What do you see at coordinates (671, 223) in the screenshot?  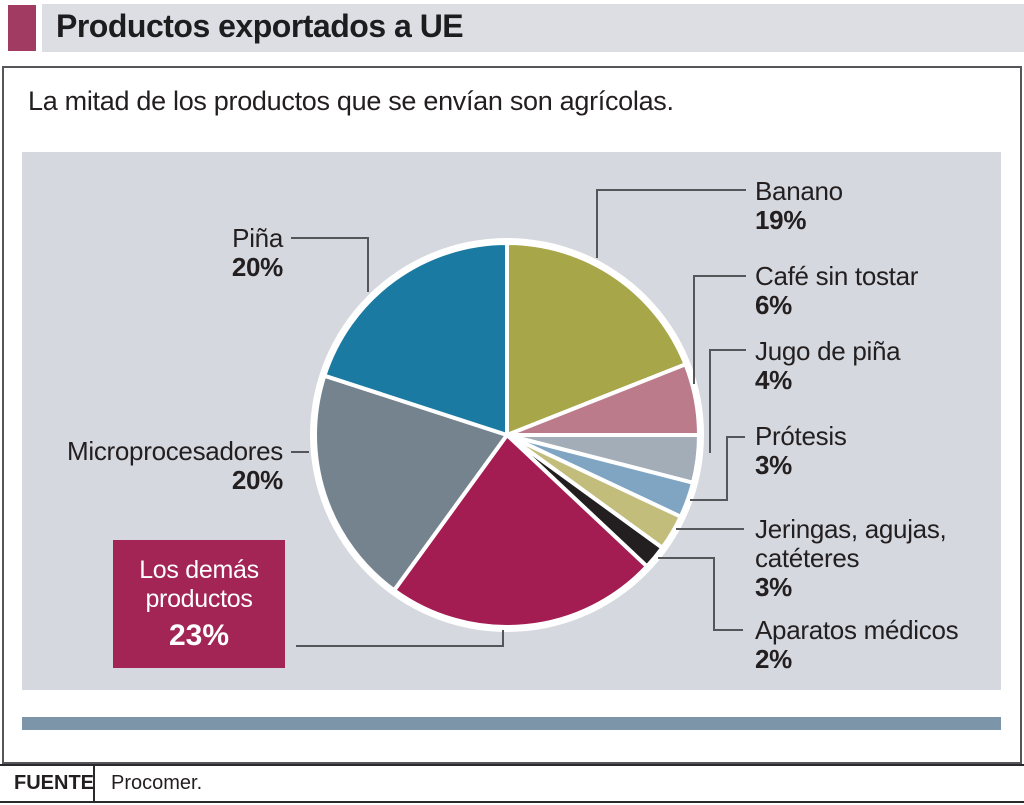 I see `callout-line-banano` at bounding box center [671, 223].